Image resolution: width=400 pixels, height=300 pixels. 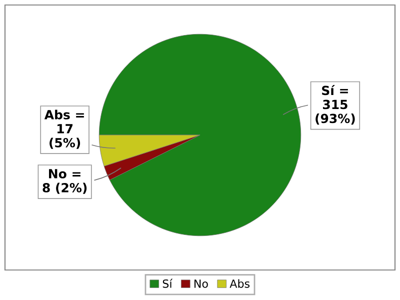 I want to click on data-label: Sí = 315 (93%), so click(x=335, y=105).